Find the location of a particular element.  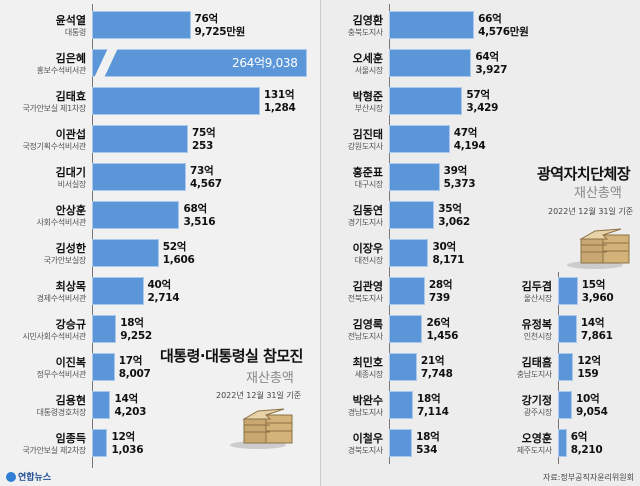

left-chart-title: 대통령·대통령실 참모진 is located at coordinates (231, 356).